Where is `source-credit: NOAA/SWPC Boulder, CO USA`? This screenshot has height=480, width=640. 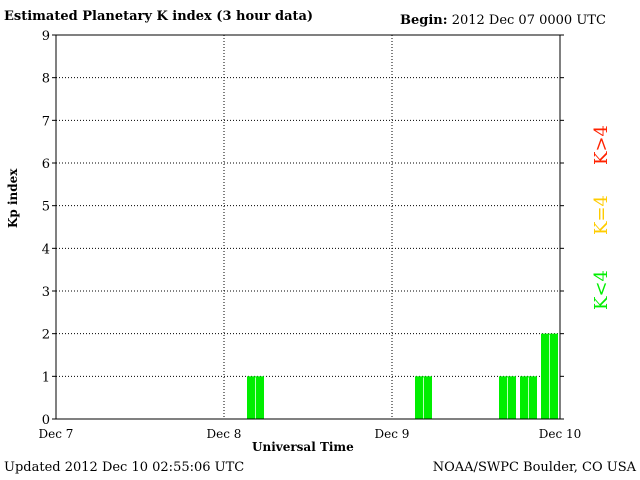
source-credit: NOAA/SWPC Boulder, CO USA is located at coordinates (534, 467).